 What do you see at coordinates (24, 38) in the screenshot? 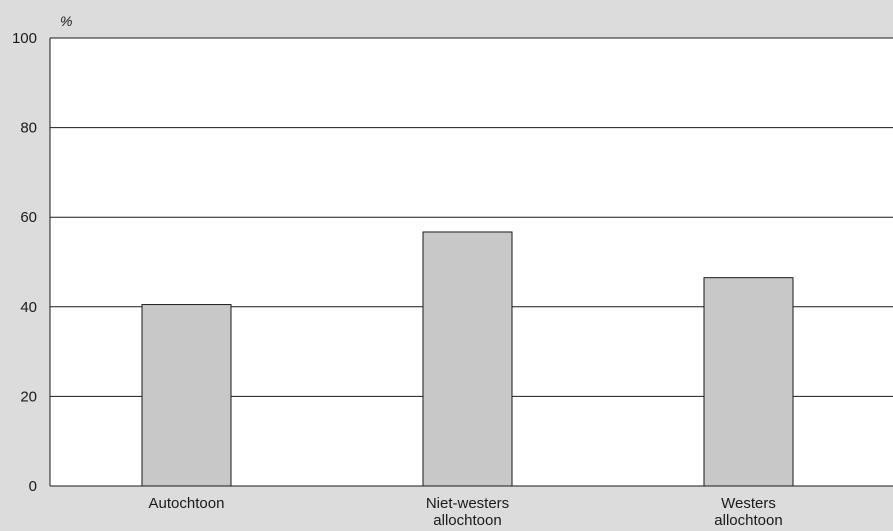
I see `y-tick-label: 100` at bounding box center [24, 38].